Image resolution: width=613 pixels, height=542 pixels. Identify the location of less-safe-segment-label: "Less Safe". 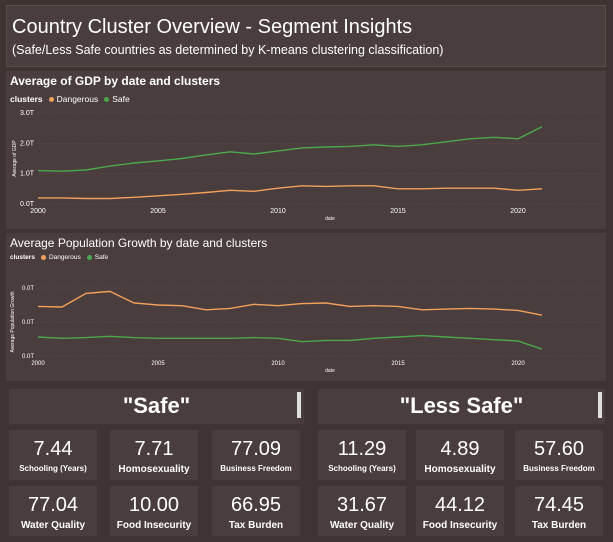
(461, 405).